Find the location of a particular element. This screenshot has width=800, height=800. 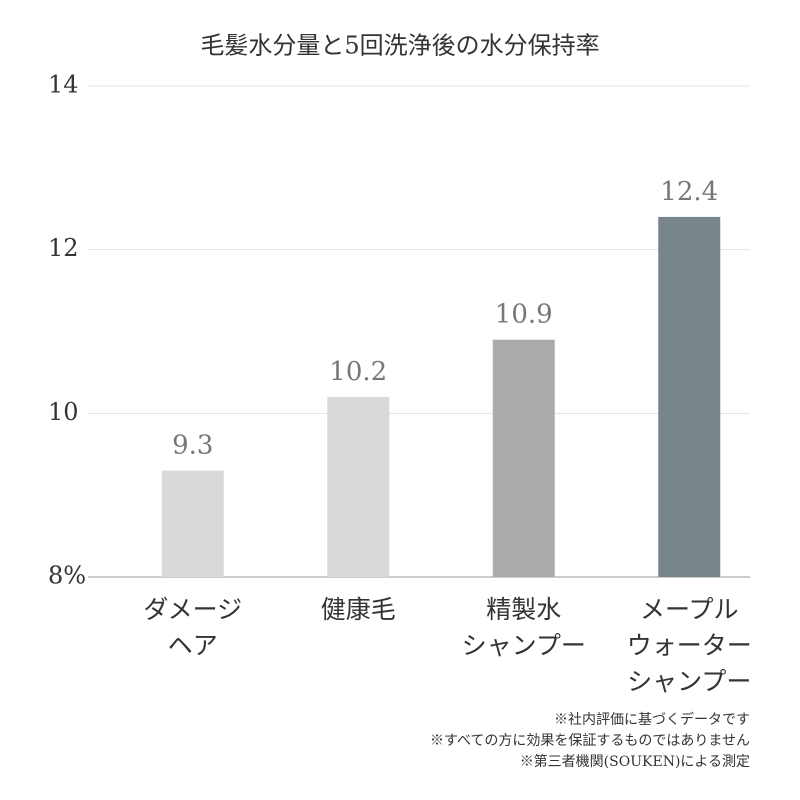

chart-title: 毛髪水分量と5回洗浄後の水分保持率 is located at coordinates (399, 46).